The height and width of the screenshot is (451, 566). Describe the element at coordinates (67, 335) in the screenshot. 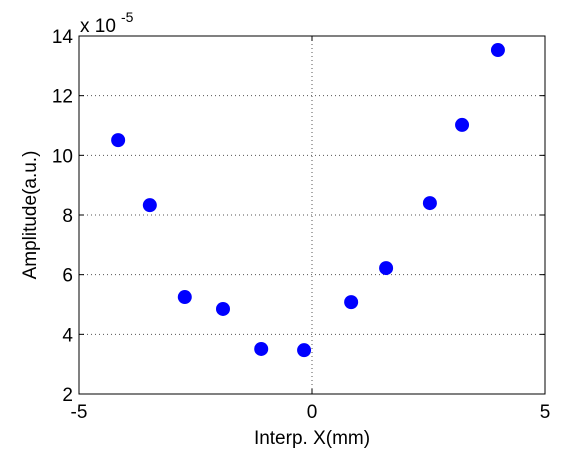

I see `y-tick-label: 4` at that location.